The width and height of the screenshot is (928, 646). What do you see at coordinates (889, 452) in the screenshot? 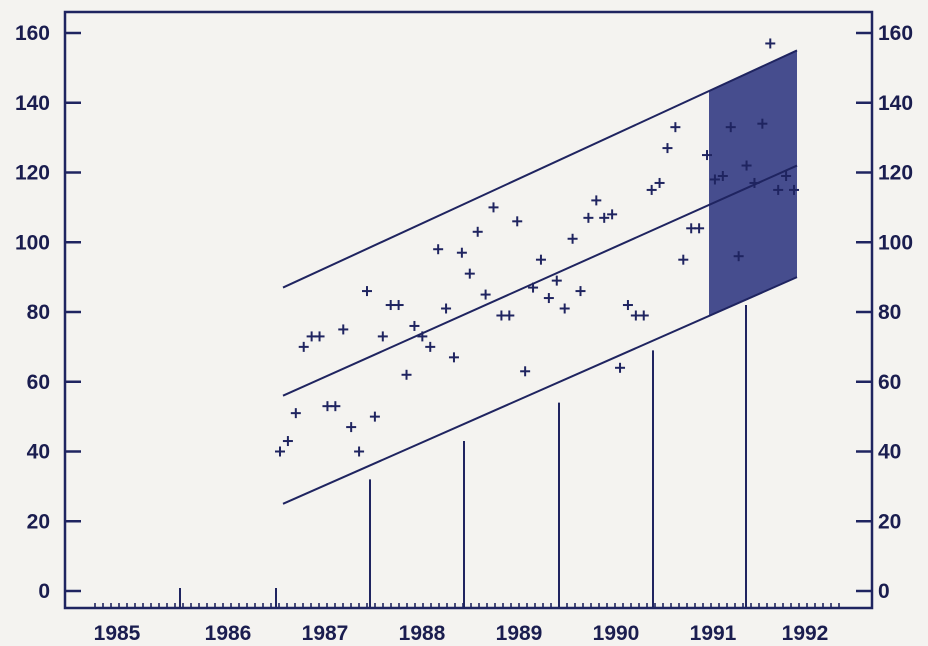
I see `y-tick-label-right: 40` at bounding box center [889, 452].